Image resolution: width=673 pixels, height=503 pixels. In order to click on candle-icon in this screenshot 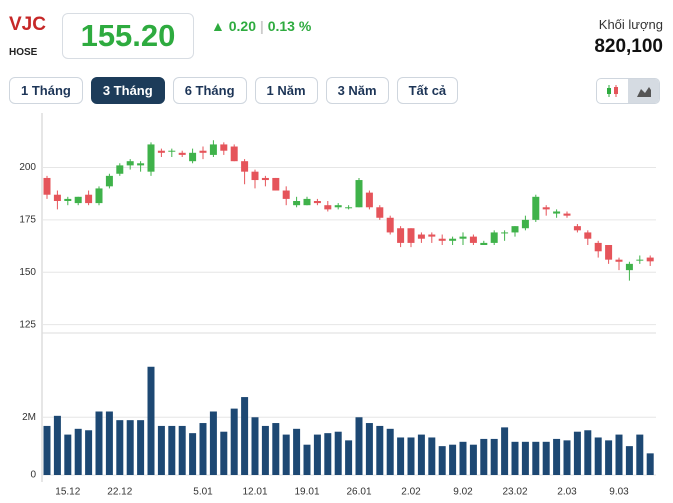, I will do `click(612, 91)`.